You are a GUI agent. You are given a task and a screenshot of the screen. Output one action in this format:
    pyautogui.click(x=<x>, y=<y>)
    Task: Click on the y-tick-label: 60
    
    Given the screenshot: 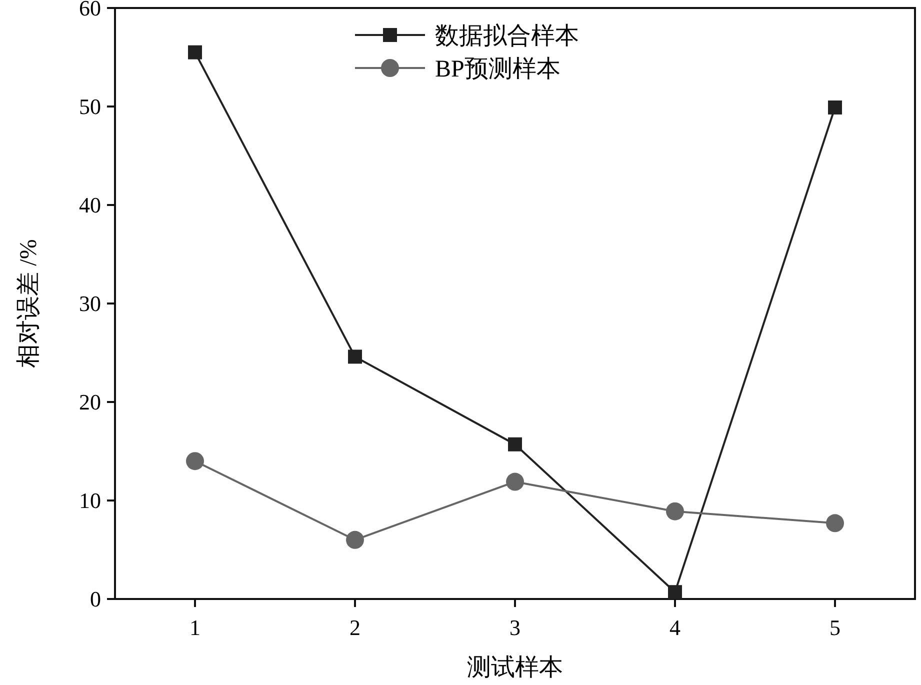 What is the action you would take?
    pyautogui.click(x=90, y=10)
    